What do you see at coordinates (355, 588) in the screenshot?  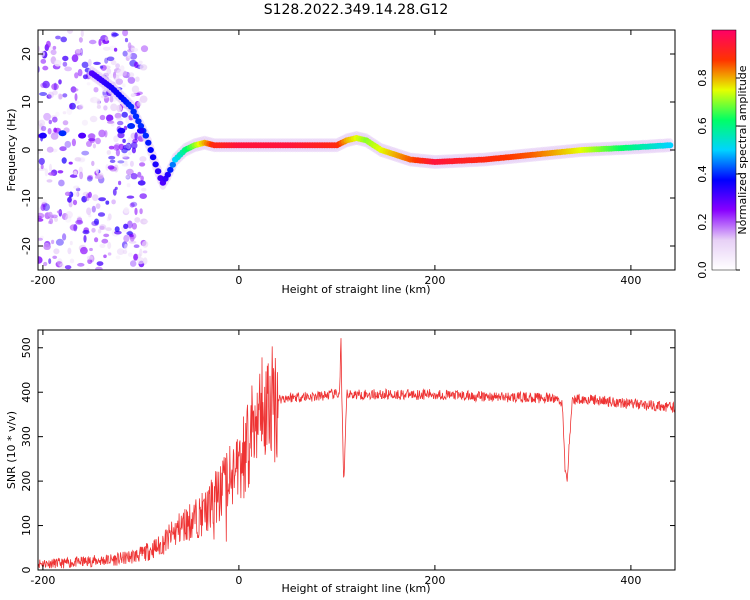 I see `snr-xlabel: Height of straight line (km)` at bounding box center [355, 588].